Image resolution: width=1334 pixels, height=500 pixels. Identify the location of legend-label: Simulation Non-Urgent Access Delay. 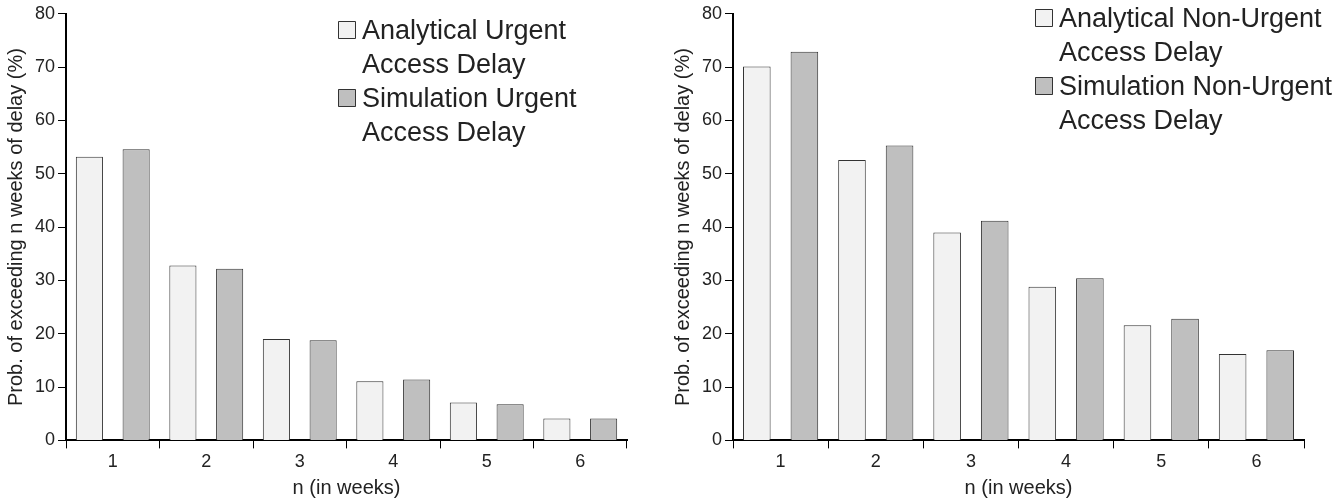
(1196, 103).